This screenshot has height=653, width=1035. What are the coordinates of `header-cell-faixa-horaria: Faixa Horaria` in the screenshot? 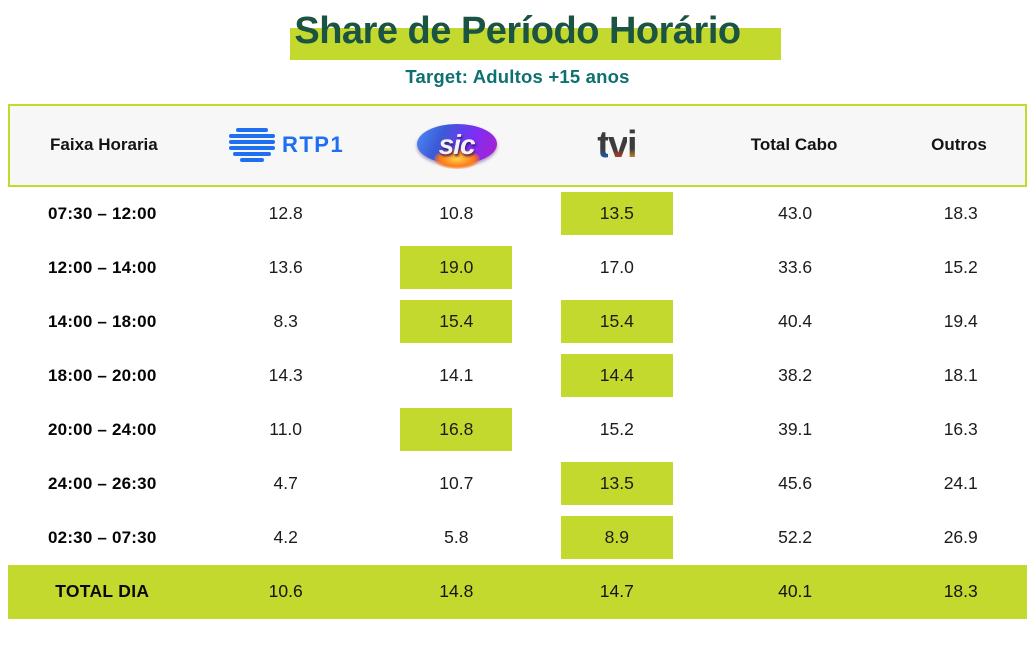 It's located at (104, 145).